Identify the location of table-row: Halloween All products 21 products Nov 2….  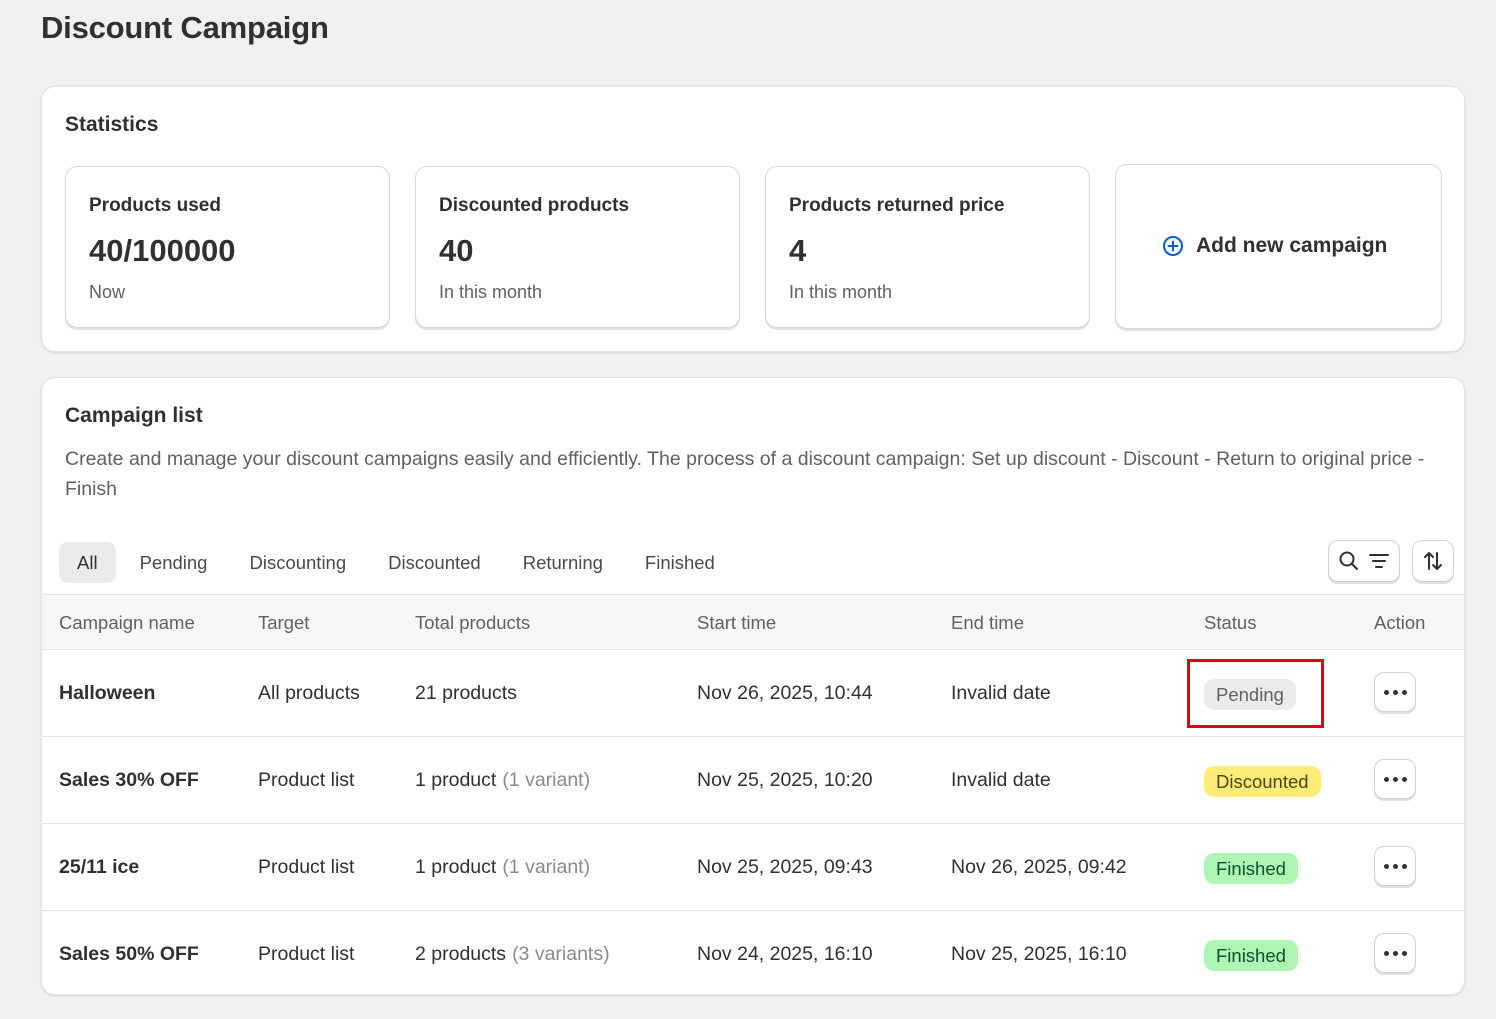
(753, 693).